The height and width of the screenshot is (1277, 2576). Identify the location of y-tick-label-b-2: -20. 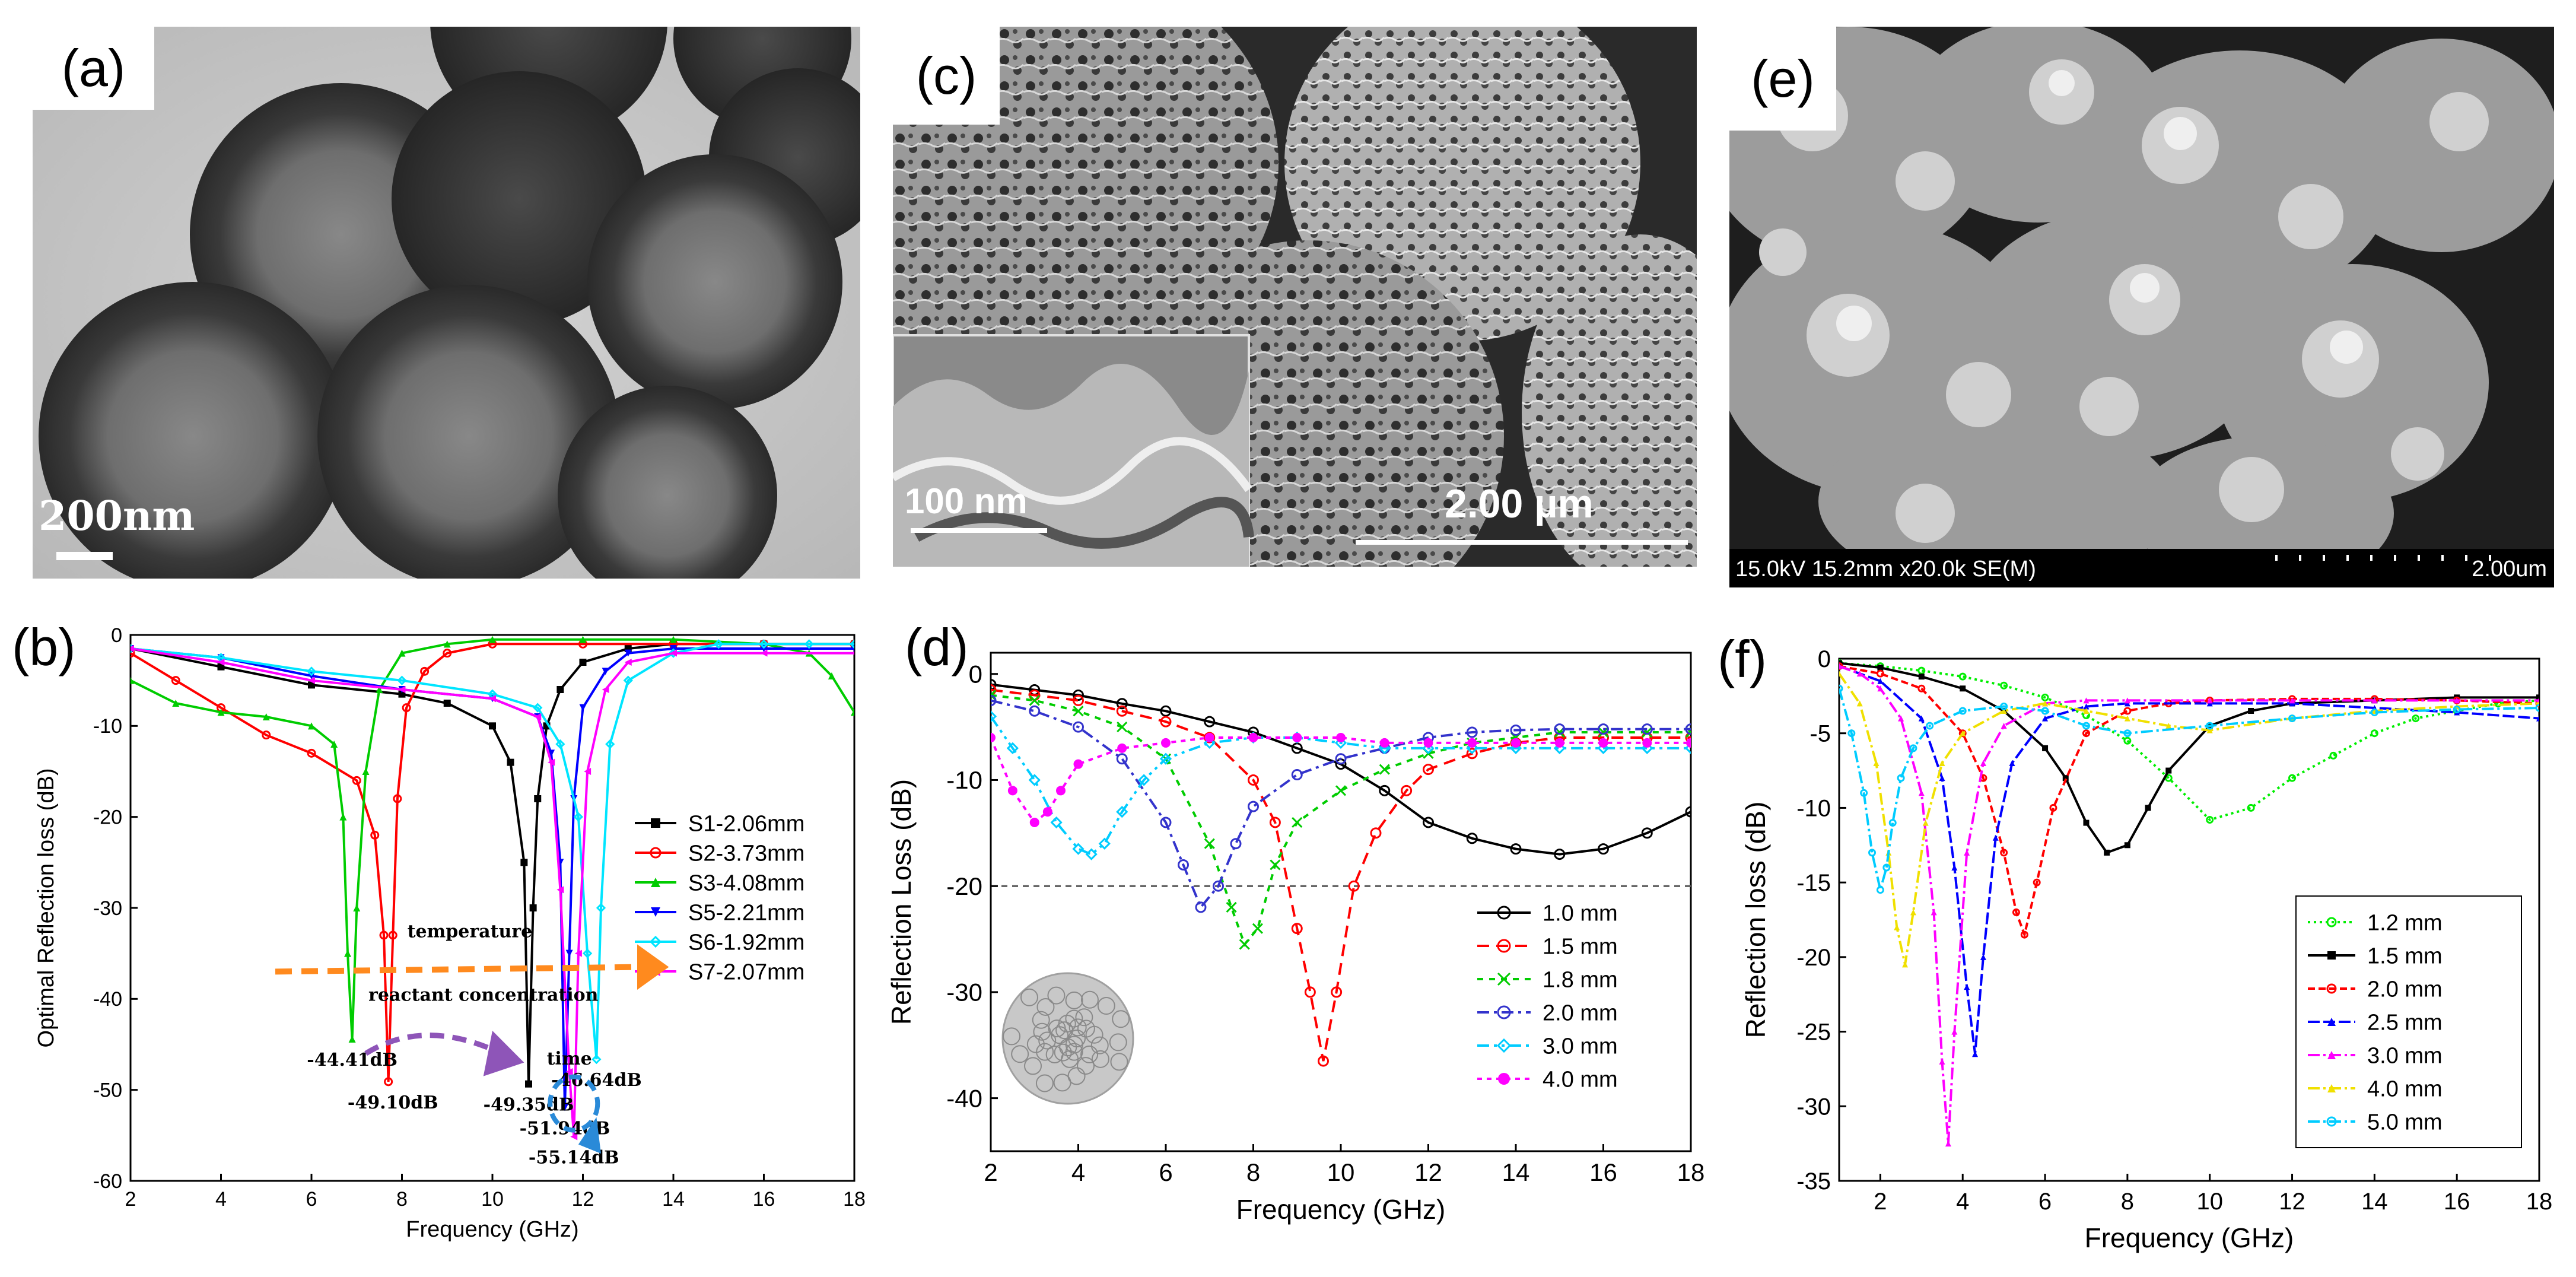
(107, 817).